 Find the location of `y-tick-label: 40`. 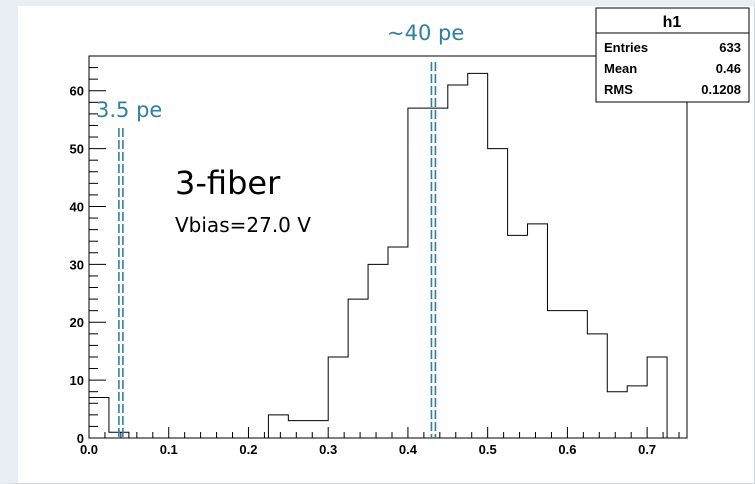

y-tick-label: 40 is located at coordinates (77, 206).